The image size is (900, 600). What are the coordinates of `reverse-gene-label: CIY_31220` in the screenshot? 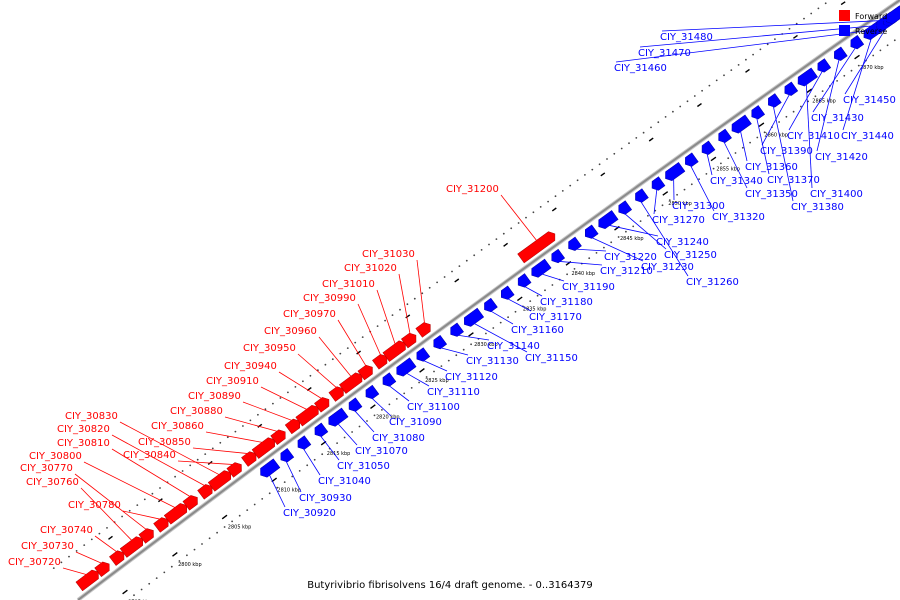 It's located at (630, 257).